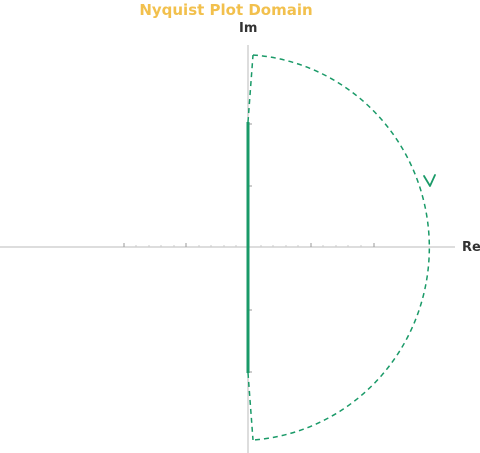  Describe the element at coordinates (250, 406) in the screenshot. I see `contour-lower-indent` at that location.